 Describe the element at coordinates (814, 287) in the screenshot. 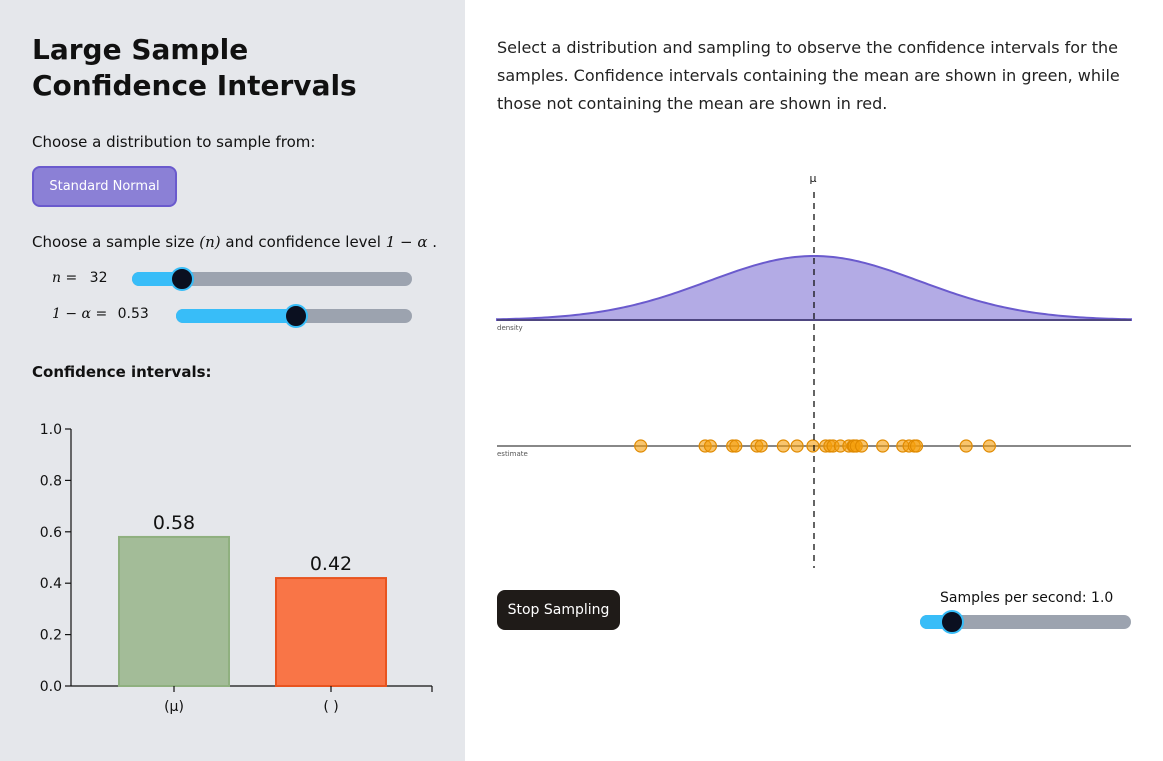

I see `density-curve` at that location.